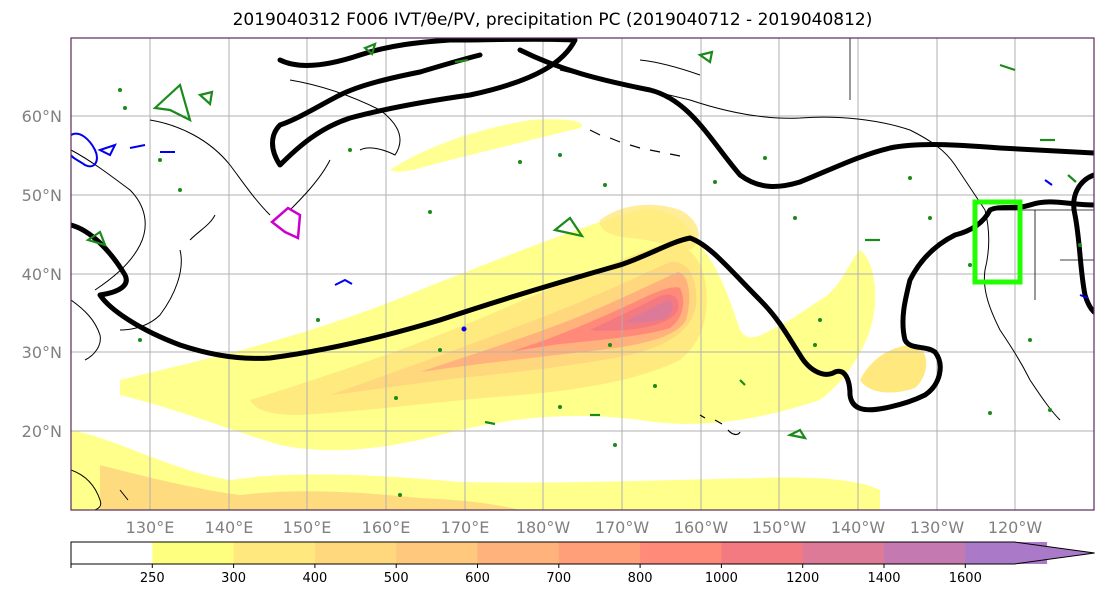 The image size is (1105, 603). Describe the element at coordinates (310, 487) in the screenshot. I see `ivt-south-band-inner` at that location.